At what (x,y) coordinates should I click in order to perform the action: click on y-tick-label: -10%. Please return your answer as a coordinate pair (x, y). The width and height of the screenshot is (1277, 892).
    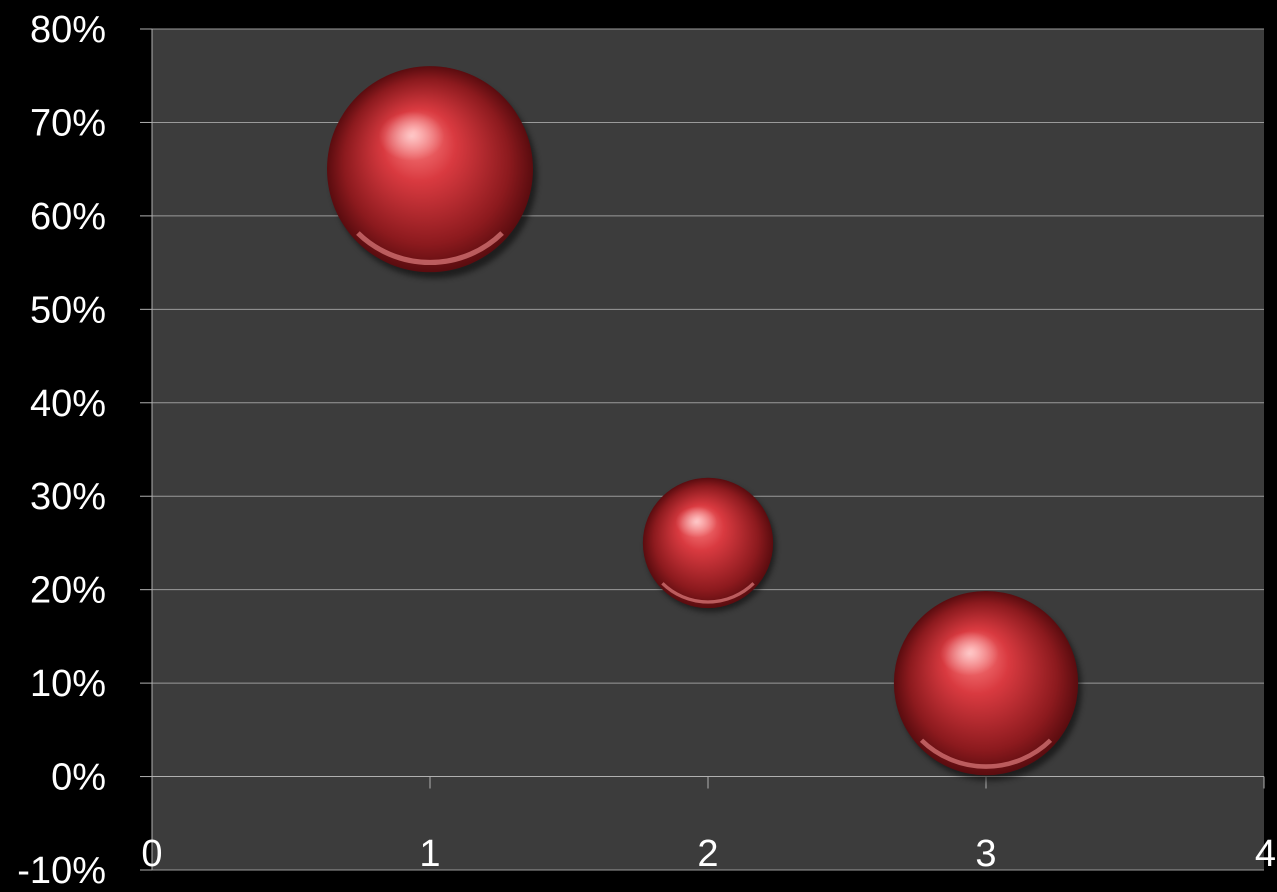
    Looking at the image, I should click on (61, 868).